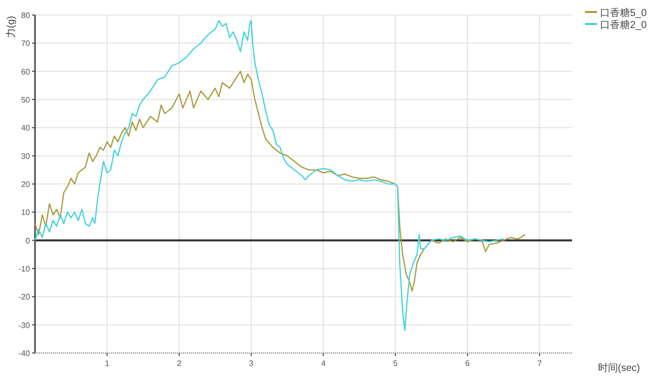  I want to click on y-tick-label: 70, so click(26, 43).